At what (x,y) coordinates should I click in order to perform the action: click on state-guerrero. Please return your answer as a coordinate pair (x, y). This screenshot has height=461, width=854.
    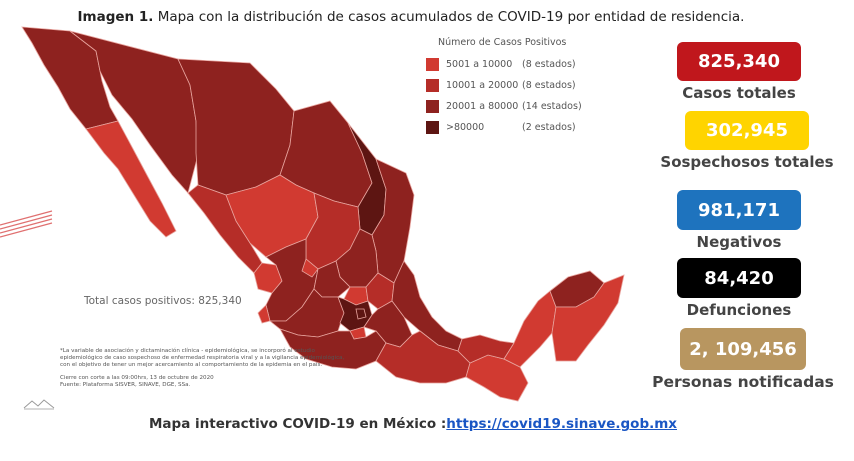
    Looking at the image, I should click on (333, 349).